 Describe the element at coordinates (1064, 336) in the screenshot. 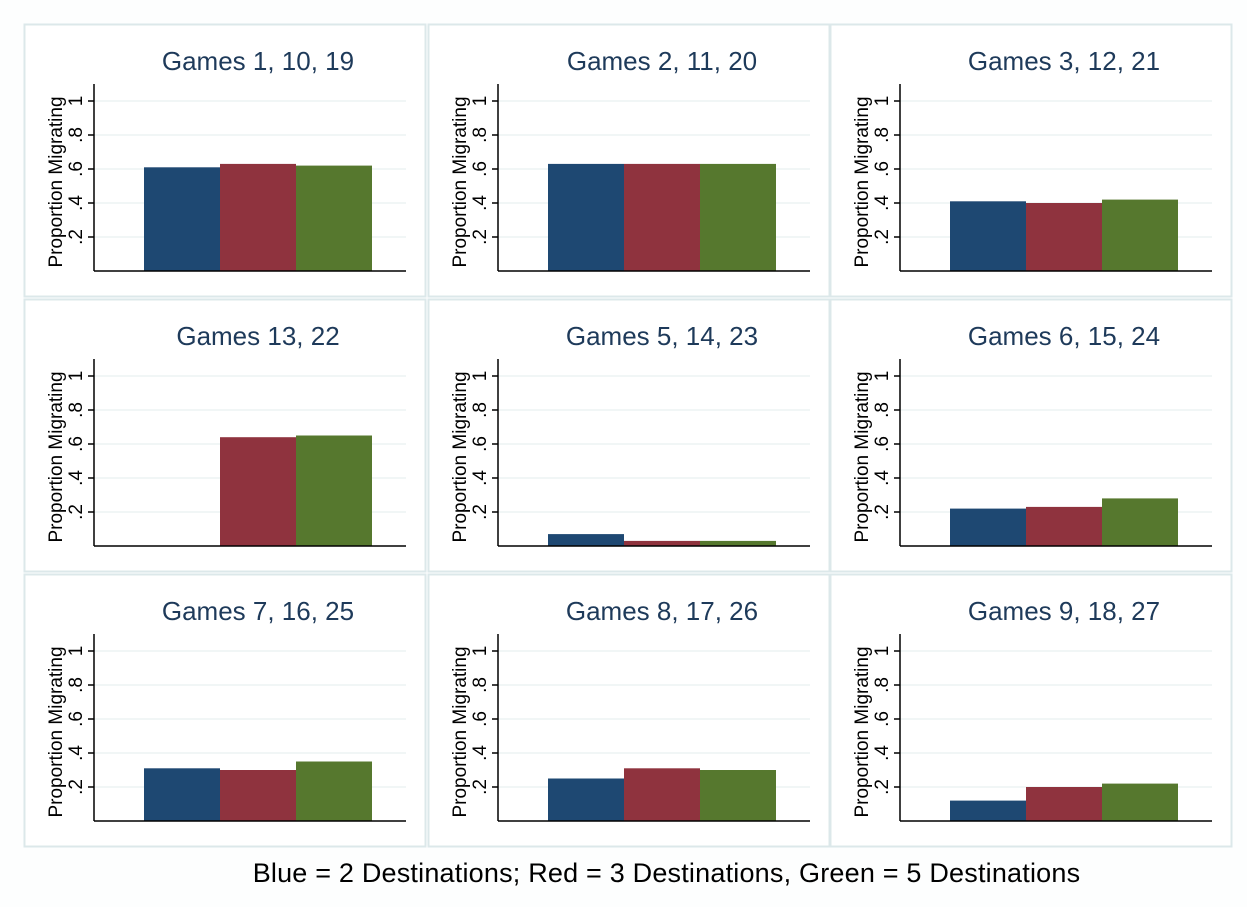

I see `panel-title: Games 6, 15, 24` at that location.